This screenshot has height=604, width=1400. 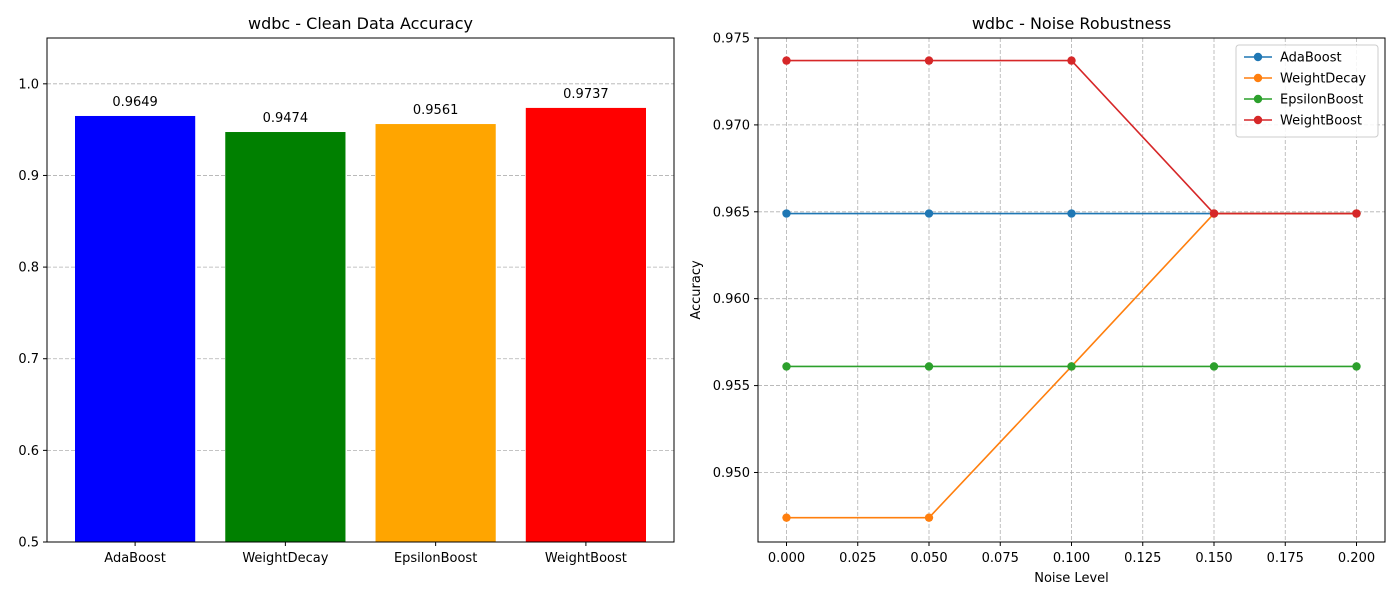 I want to click on legend-label: WeightBoost, so click(x=1321, y=121).